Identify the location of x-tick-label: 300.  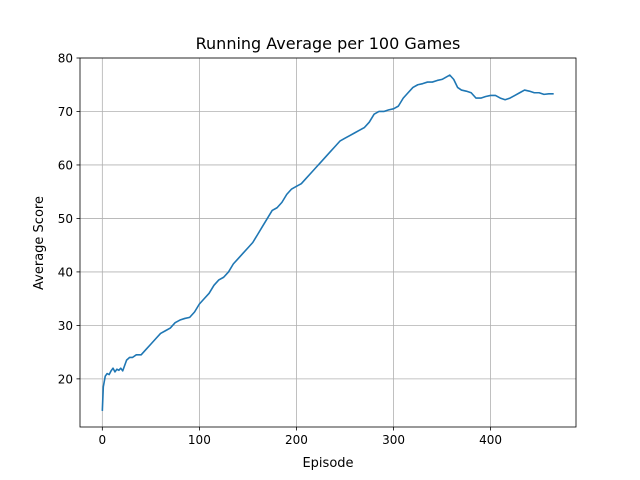
(393, 440).